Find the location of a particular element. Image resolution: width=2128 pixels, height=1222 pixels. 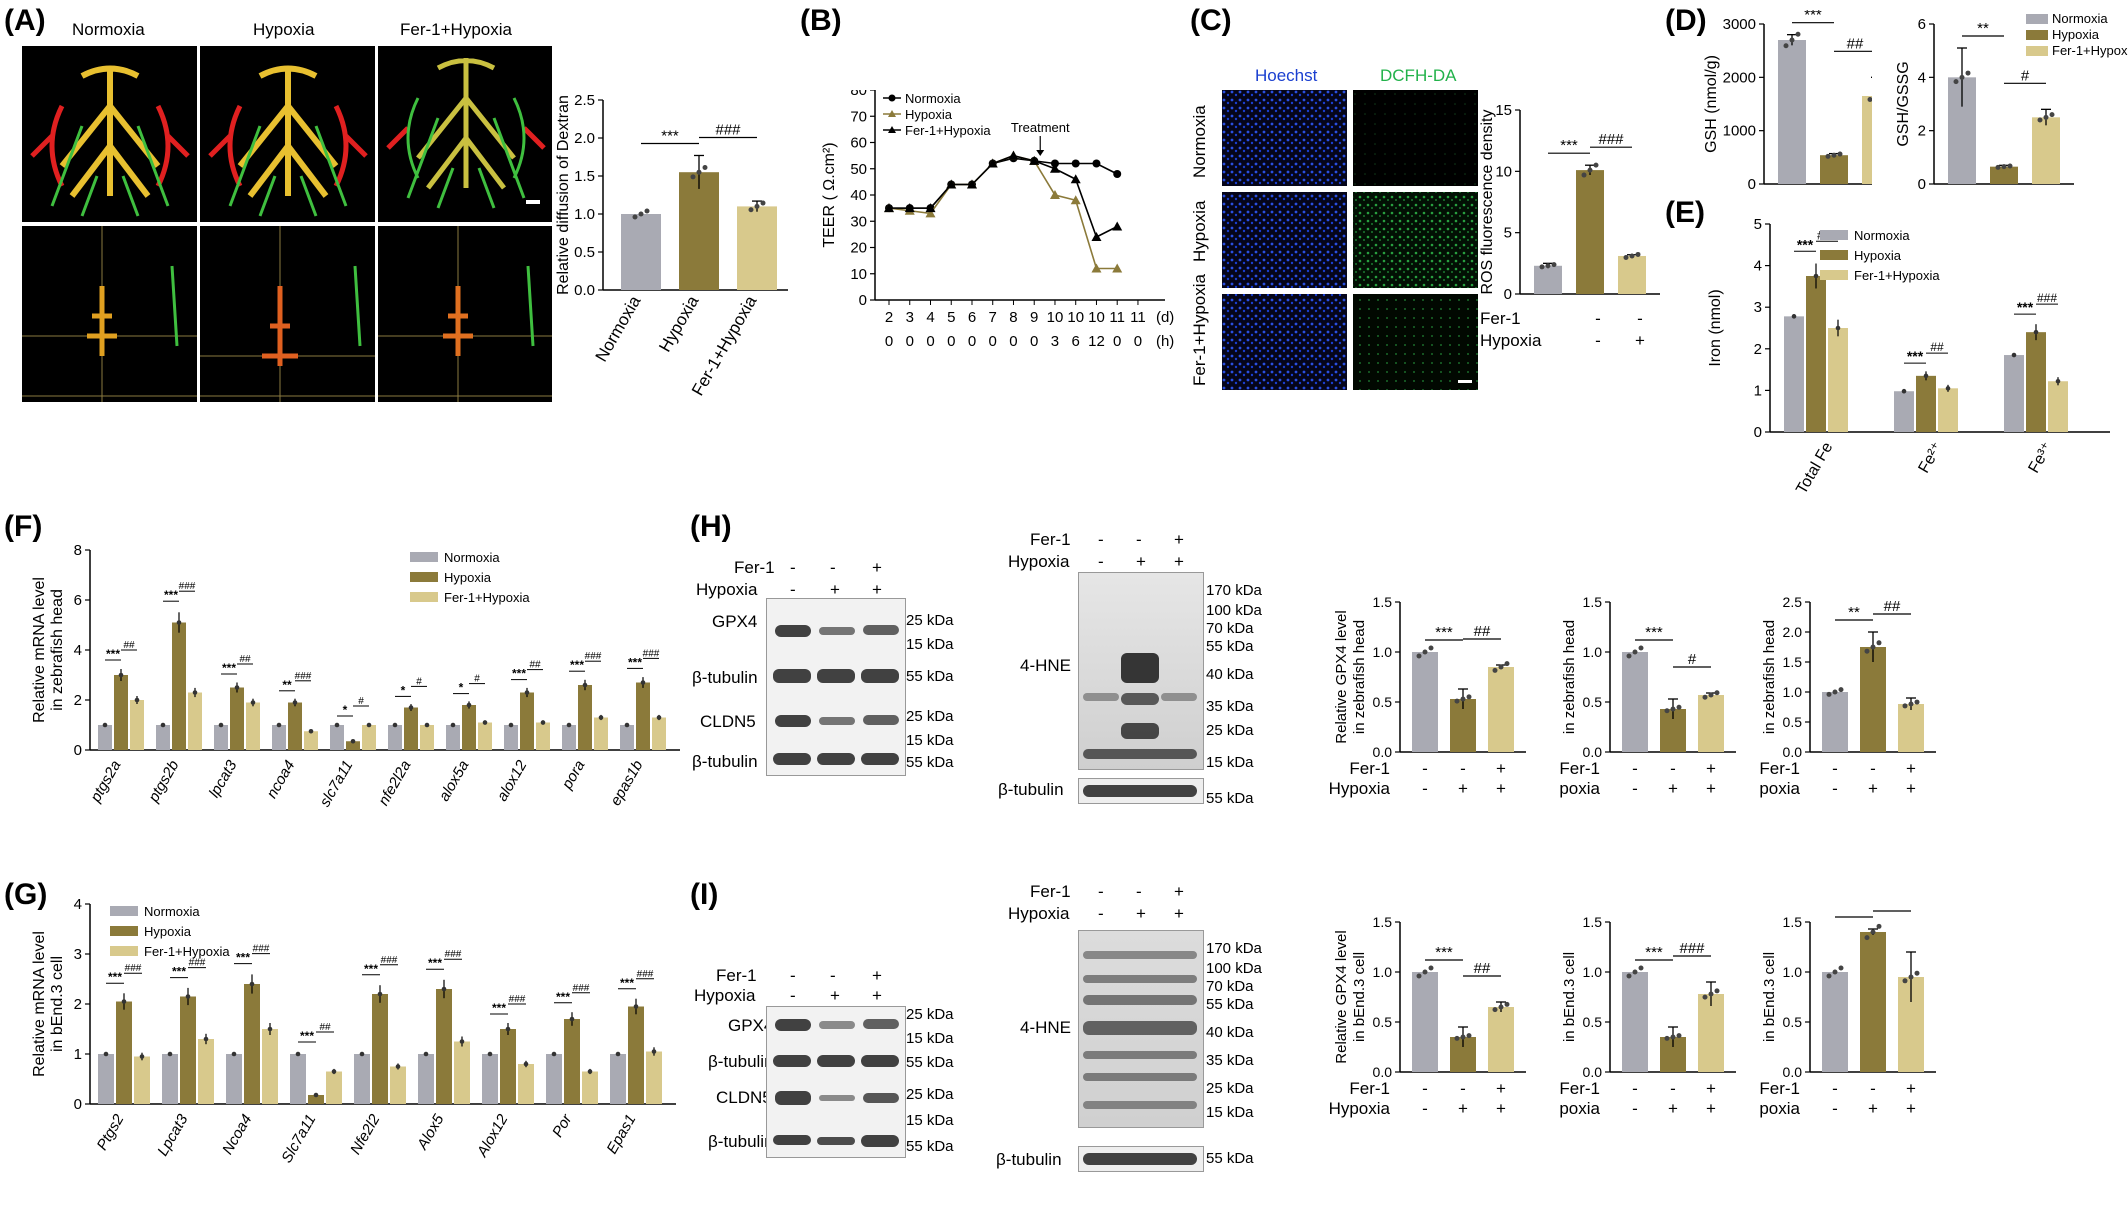

y-axis-label: GSH/GSSG is located at coordinates (1904, 103).